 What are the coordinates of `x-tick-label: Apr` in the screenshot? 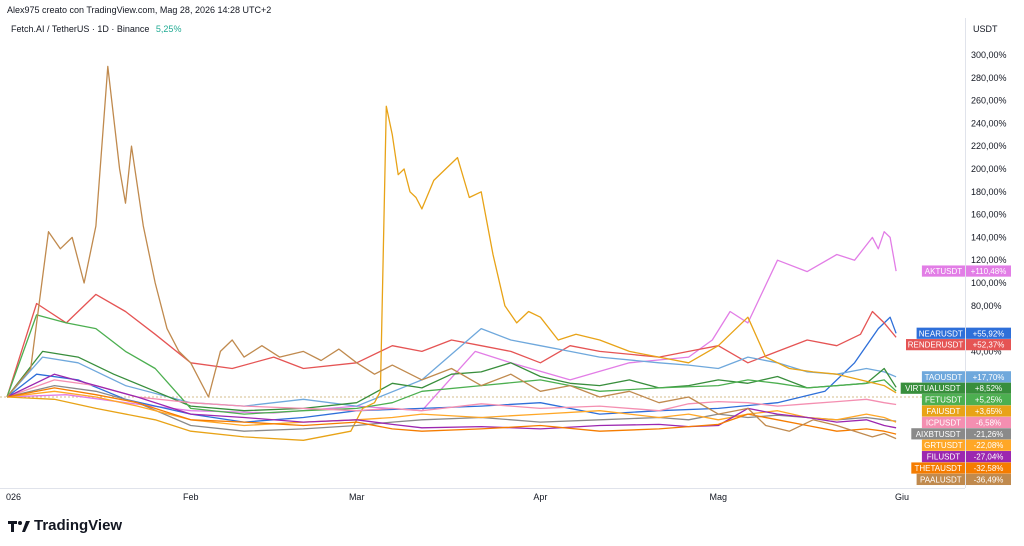 It's located at (540, 497).